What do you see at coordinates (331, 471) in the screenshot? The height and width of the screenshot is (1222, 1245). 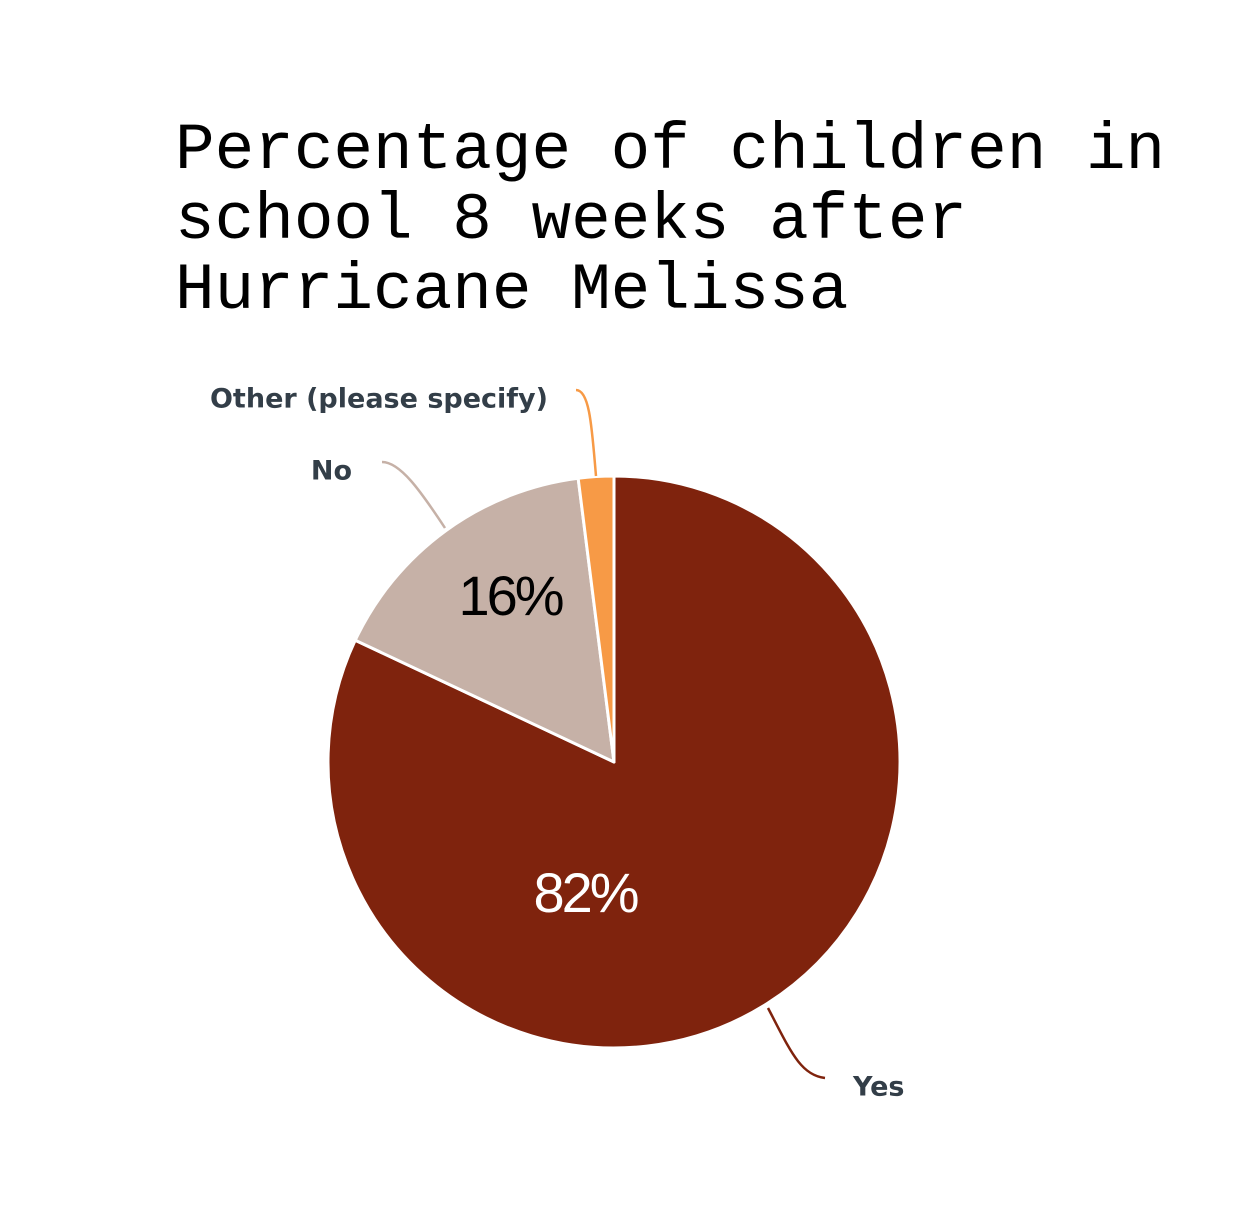 I see `category-label: No` at bounding box center [331, 471].